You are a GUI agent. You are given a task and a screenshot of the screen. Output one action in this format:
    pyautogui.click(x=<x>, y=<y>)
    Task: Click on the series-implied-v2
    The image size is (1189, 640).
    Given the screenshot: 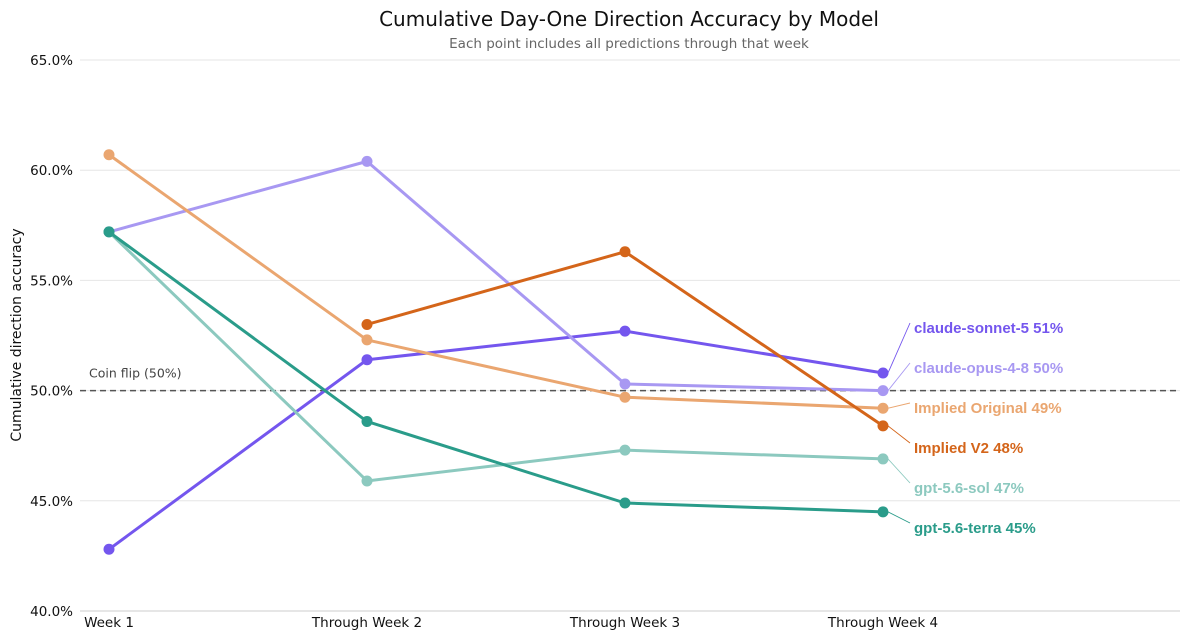 What is the action you would take?
    pyautogui.click(x=625, y=339)
    